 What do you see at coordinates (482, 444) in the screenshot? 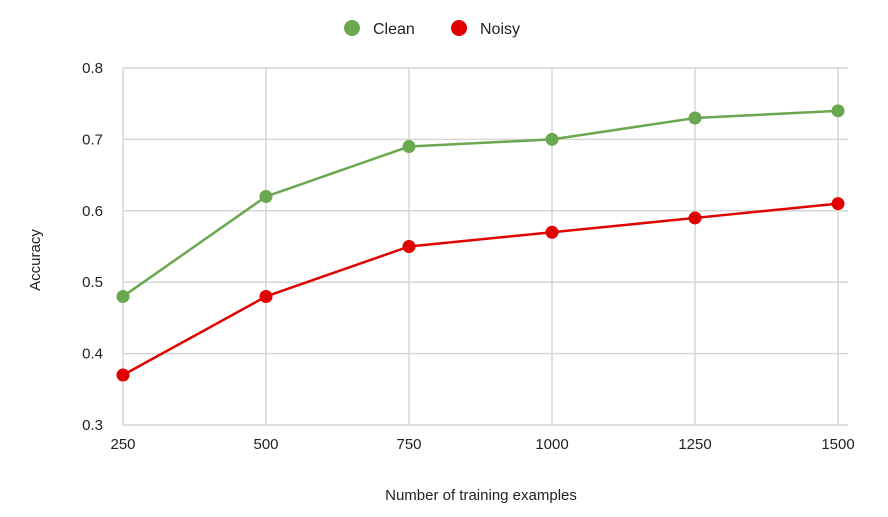
I see `x-axis-ticks: 250 500 750 1000 1250 1500` at bounding box center [482, 444].